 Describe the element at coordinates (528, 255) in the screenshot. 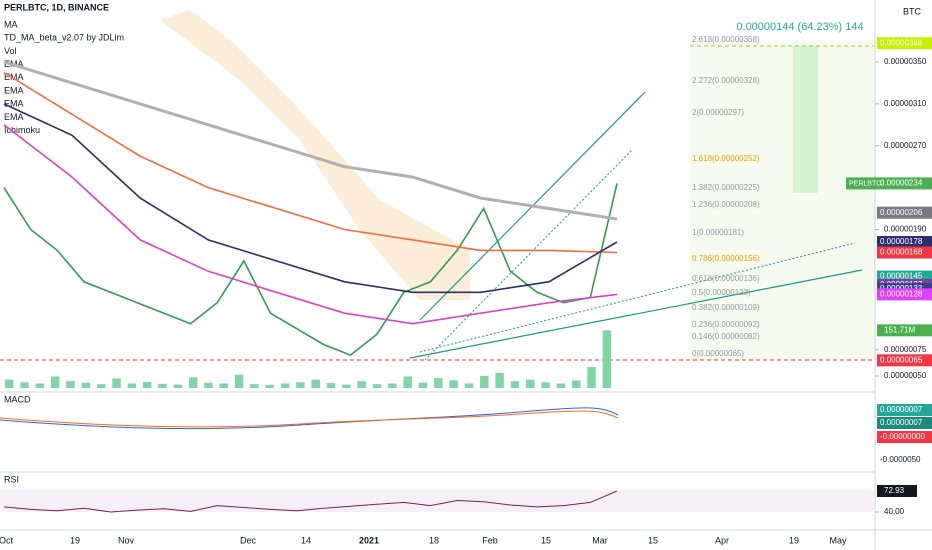

I see `channel-line` at that location.